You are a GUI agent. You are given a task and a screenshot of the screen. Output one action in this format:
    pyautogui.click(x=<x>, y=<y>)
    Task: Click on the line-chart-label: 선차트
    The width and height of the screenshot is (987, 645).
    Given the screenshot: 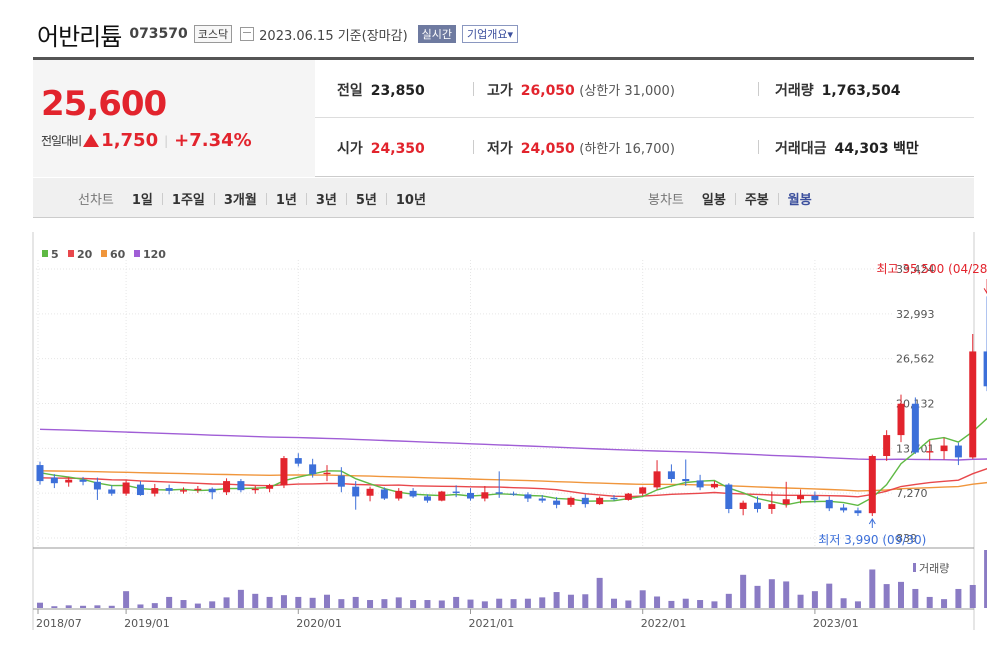 What is the action you would take?
    pyautogui.click(x=96, y=200)
    